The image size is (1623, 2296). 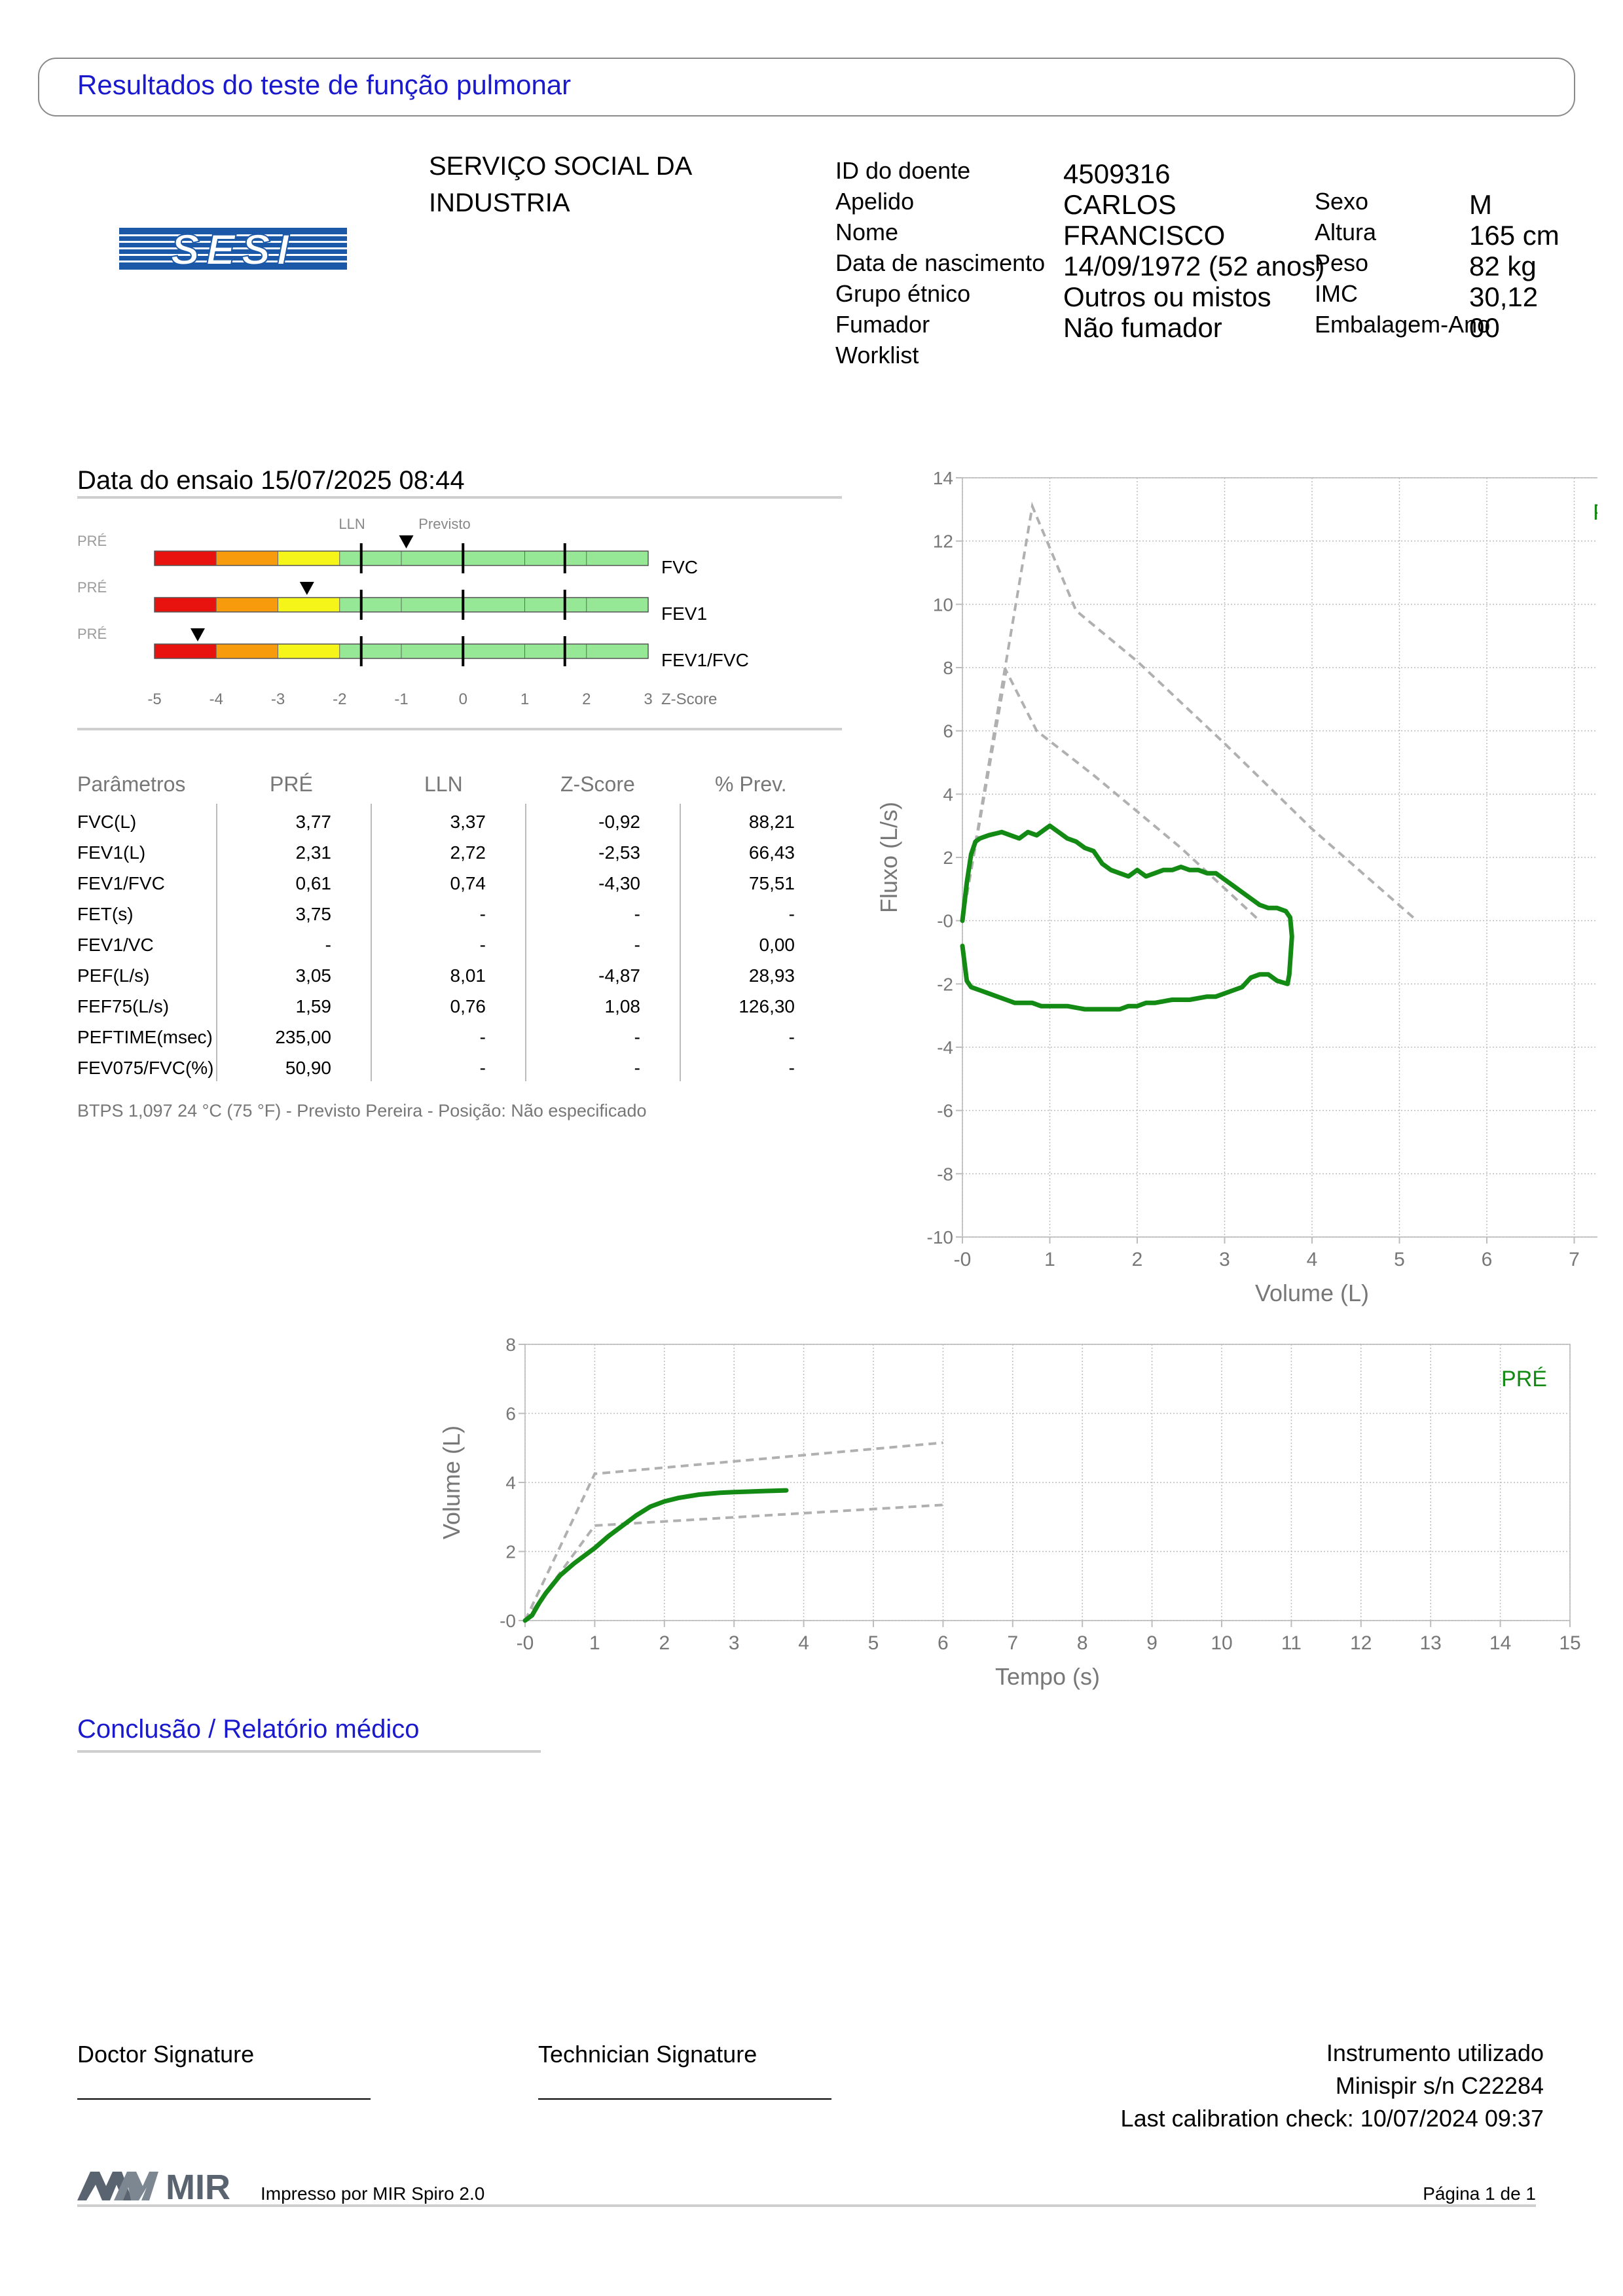 I want to click on table-header: PRÉ, so click(x=291, y=784).